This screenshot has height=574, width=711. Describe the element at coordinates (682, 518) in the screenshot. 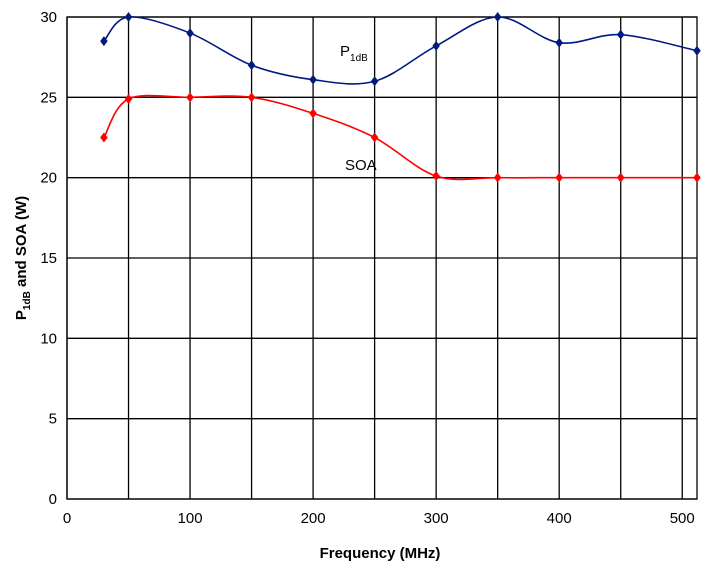

I see `x-tick-label: 500` at that location.